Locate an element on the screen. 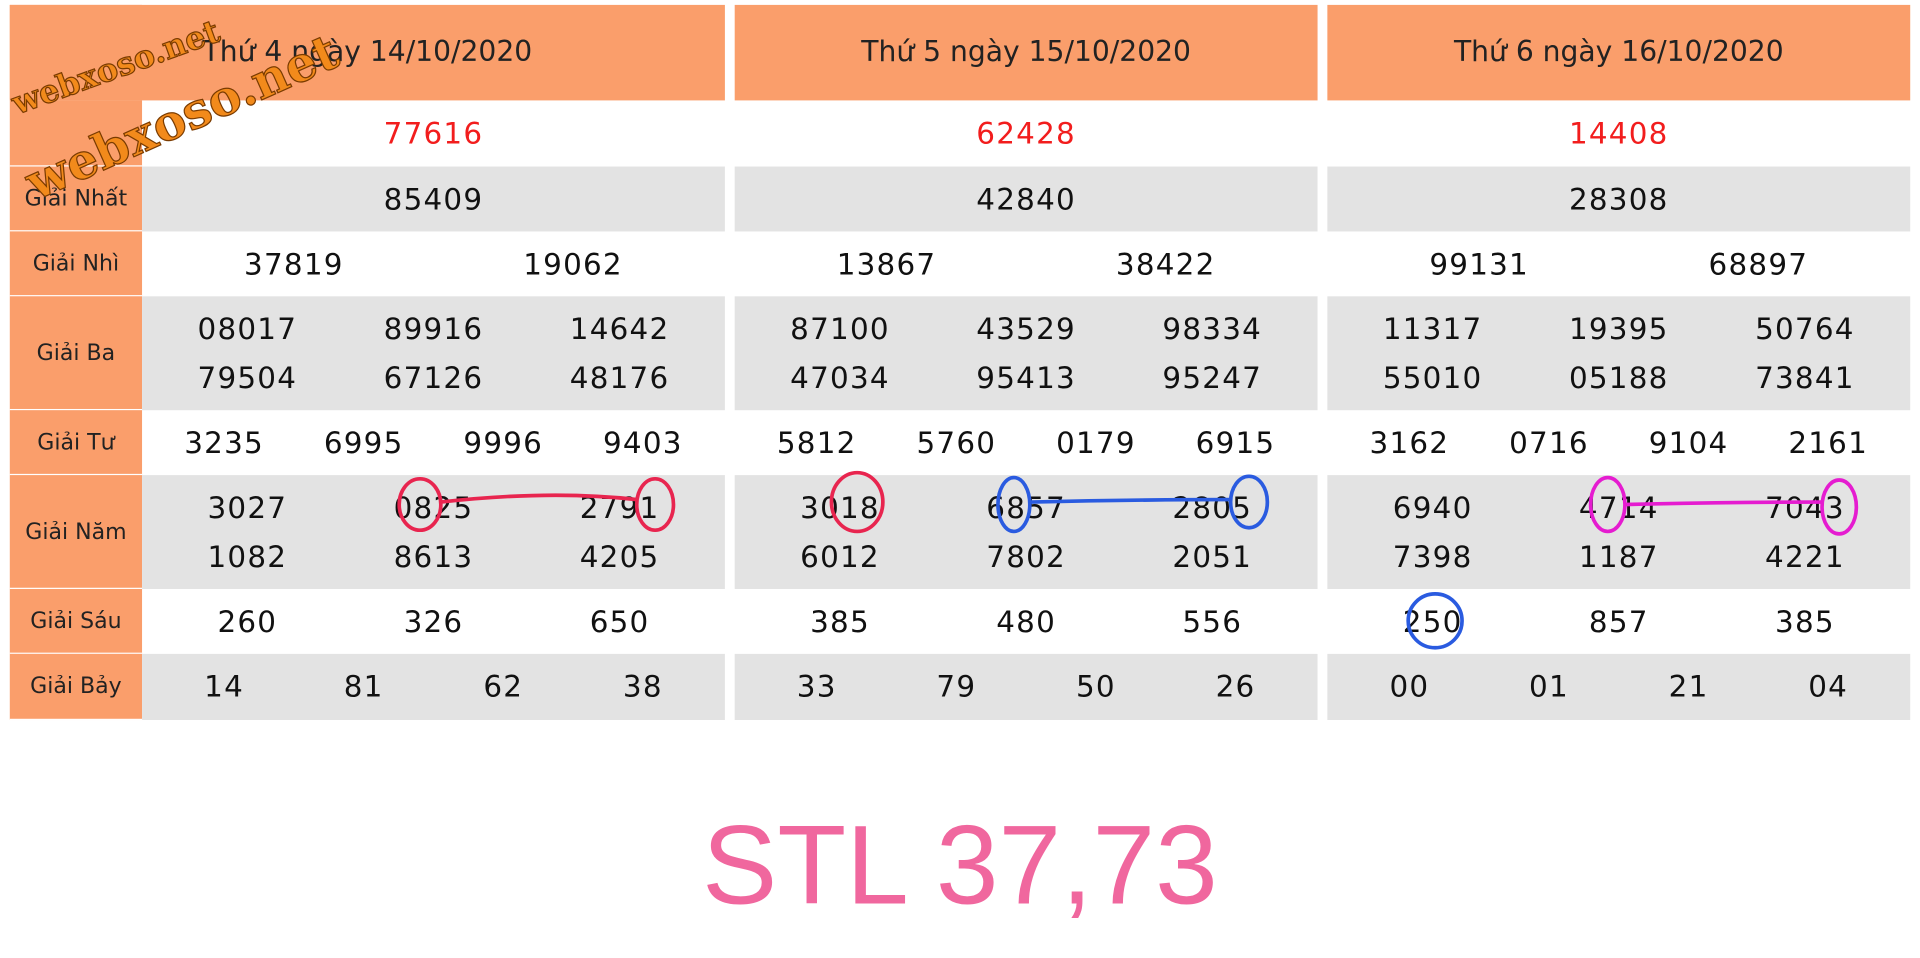 The height and width of the screenshot is (958, 1920). label-cell is located at coordinates (76, 133).